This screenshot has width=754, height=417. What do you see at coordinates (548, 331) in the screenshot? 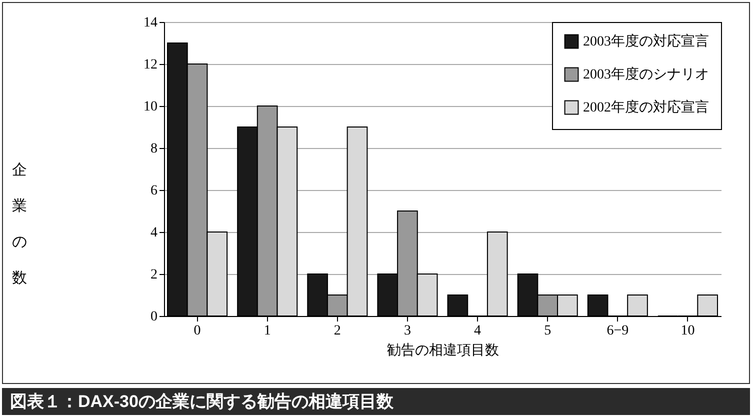
I see `x-tick-label: 5` at bounding box center [548, 331].